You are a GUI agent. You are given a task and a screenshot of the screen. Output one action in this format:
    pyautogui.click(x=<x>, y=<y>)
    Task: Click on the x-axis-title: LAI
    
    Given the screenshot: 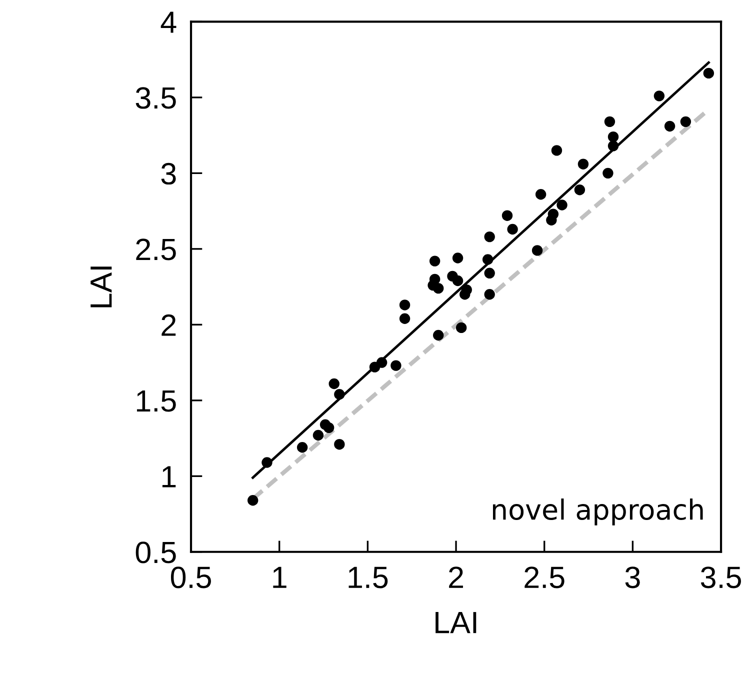 What is the action you would take?
    pyautogui.click(x=456, y=623)
    